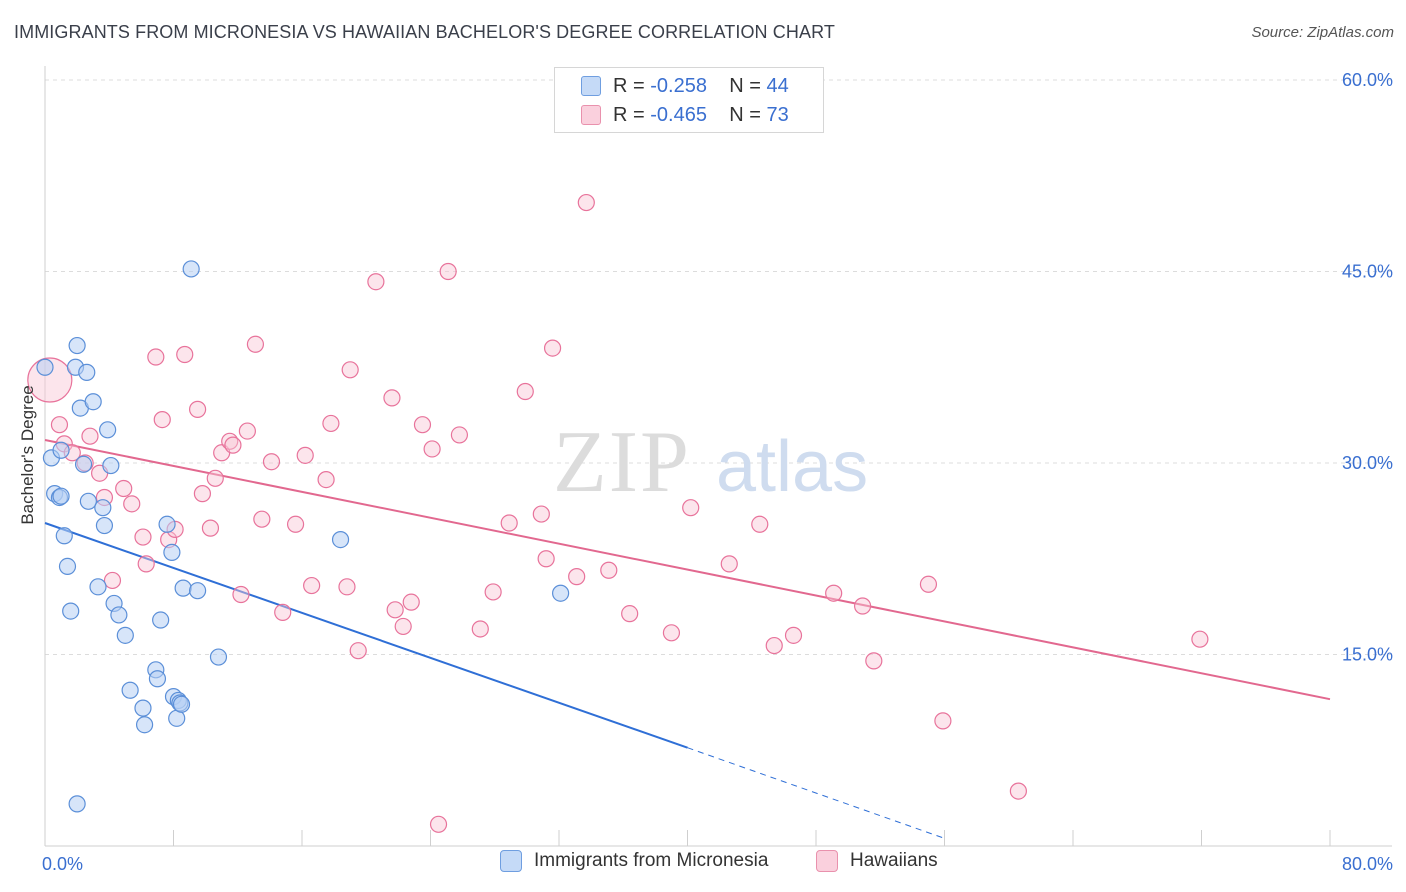 This screenshot has height=892, width=1406. What do you see at coordinates (777, 114) in the screenshot?
I see `n-value: 73` at bounding box center [777, 114].